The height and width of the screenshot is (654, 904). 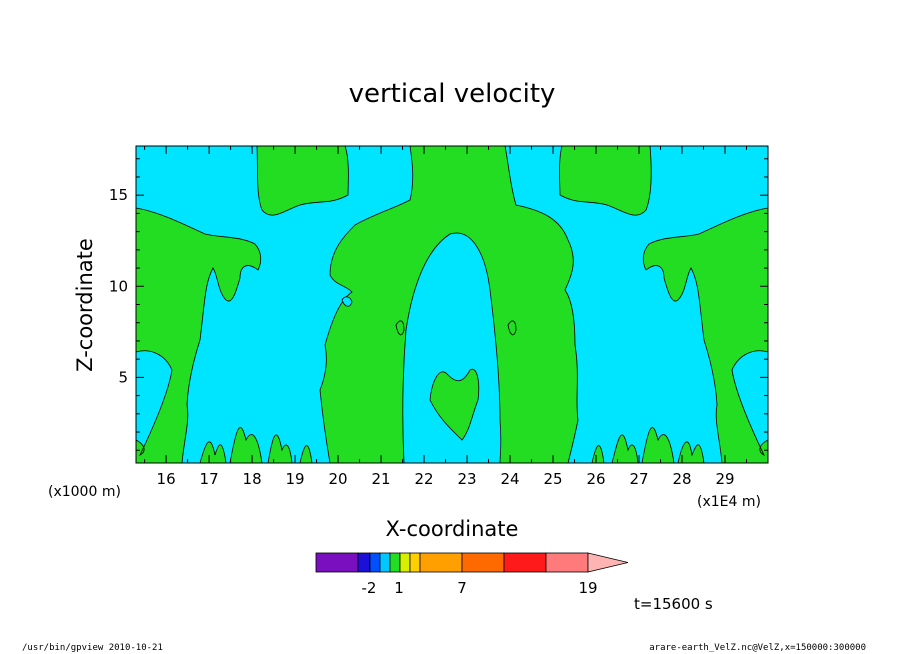 What do you see at coordinates (369, 588) in the screenshot?
I see `colorbar-tick-label: -2` at bounding box center [369, 588].